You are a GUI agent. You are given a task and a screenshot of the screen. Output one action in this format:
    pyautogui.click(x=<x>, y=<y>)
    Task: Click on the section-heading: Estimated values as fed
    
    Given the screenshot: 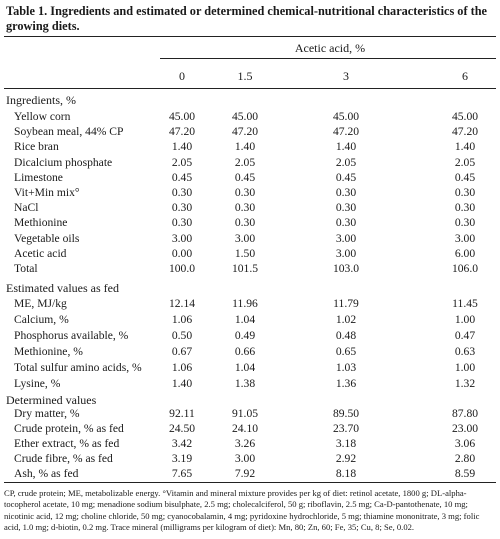 What is the action you would take?
    pyautogui.click(x=62, y=288)
    